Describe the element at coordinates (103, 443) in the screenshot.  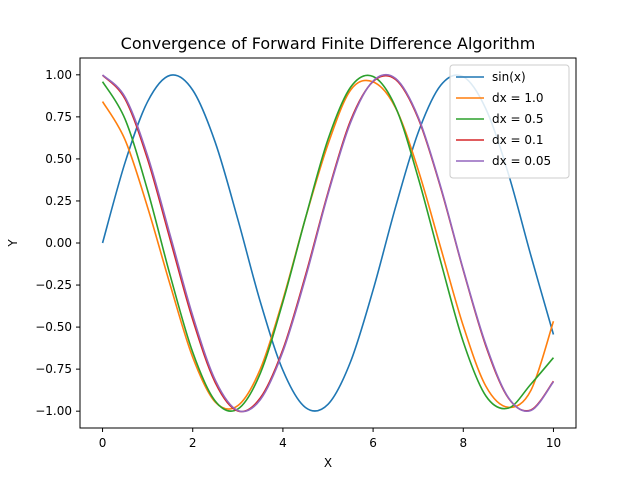
I see `x-tick-label: 0` at that location.